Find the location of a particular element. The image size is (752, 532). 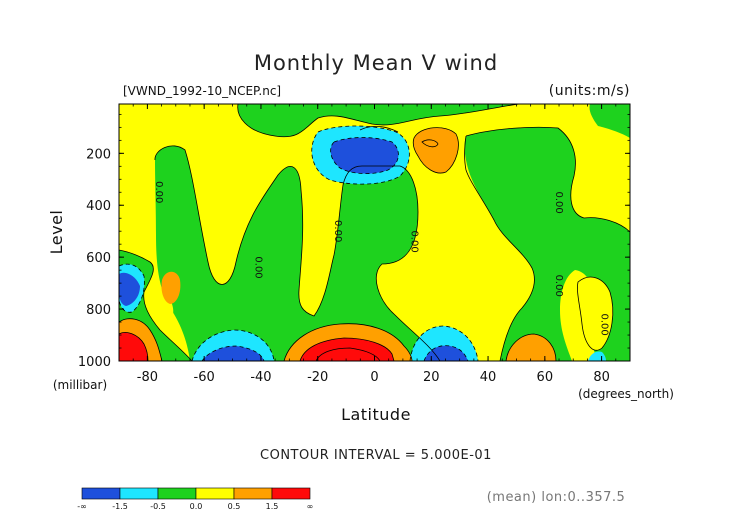

chart-title: Monthly Mean V wind is located at coordinates (376, 63).